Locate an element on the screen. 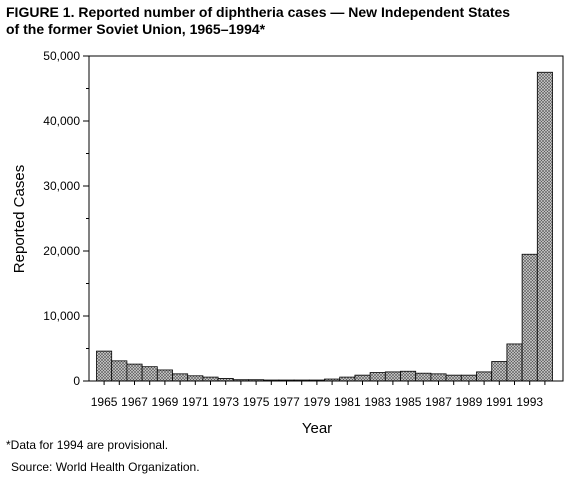 The height and width of the screenshot is (485, 587). bar-1985 is located at coordinates (408, 376).